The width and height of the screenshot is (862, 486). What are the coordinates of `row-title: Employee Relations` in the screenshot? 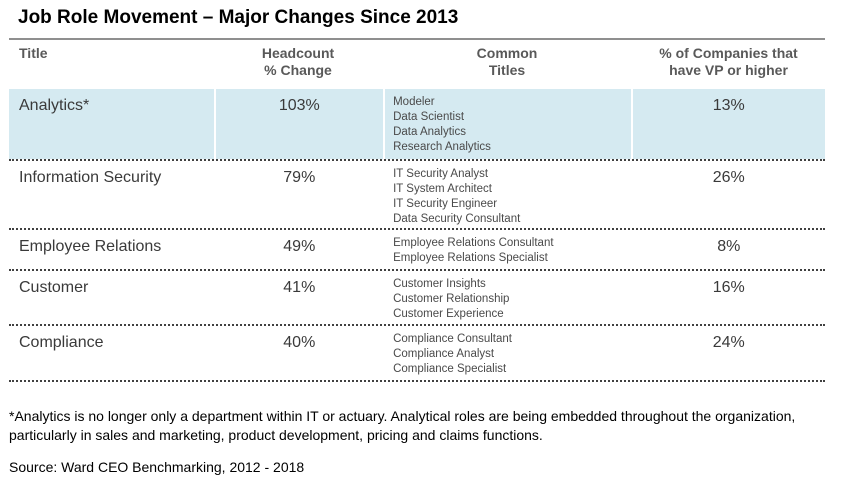 It's located at (90, 246).